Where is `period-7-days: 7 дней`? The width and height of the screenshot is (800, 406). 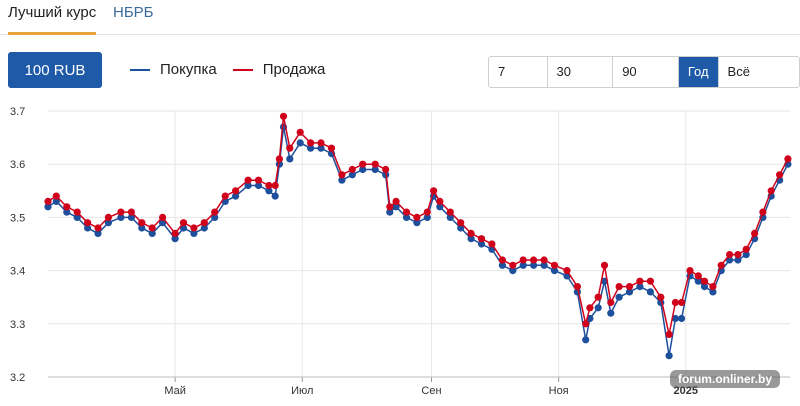
period-7-days: 7 дней is located at coordinates (518, 72).